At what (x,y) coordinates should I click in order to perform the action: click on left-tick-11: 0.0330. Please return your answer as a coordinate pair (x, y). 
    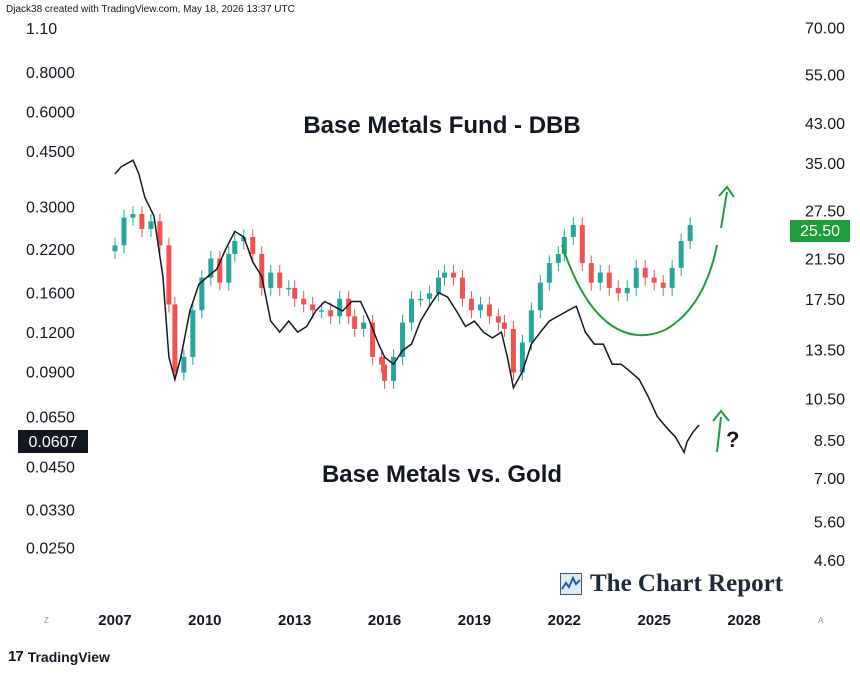
    Looking at the image, I should click on (50, 510).